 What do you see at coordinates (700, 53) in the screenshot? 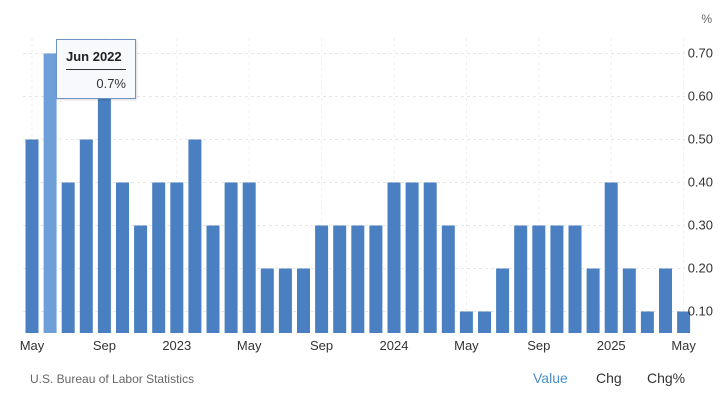
I see `y-tick-label: 0.70` at bounding box center [700, 53].